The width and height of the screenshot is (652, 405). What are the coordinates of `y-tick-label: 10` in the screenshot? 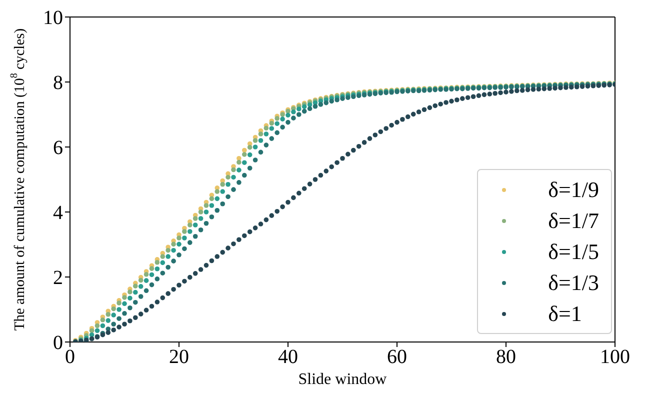 It's located at (53, 18).